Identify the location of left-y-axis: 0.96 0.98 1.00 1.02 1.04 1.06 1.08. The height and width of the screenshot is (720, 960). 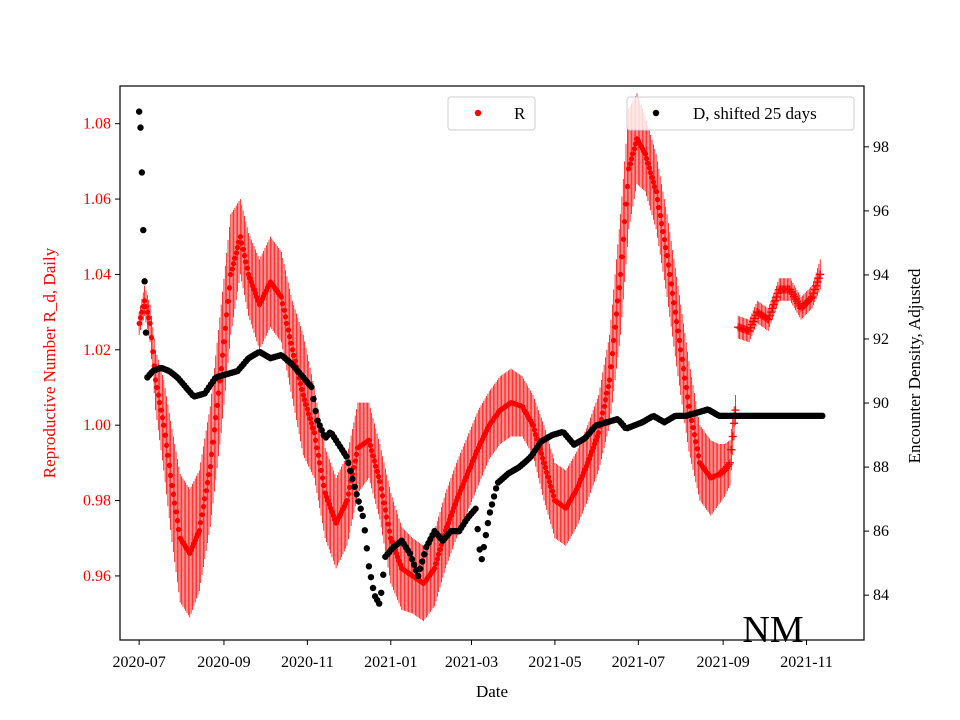
(101, 350).